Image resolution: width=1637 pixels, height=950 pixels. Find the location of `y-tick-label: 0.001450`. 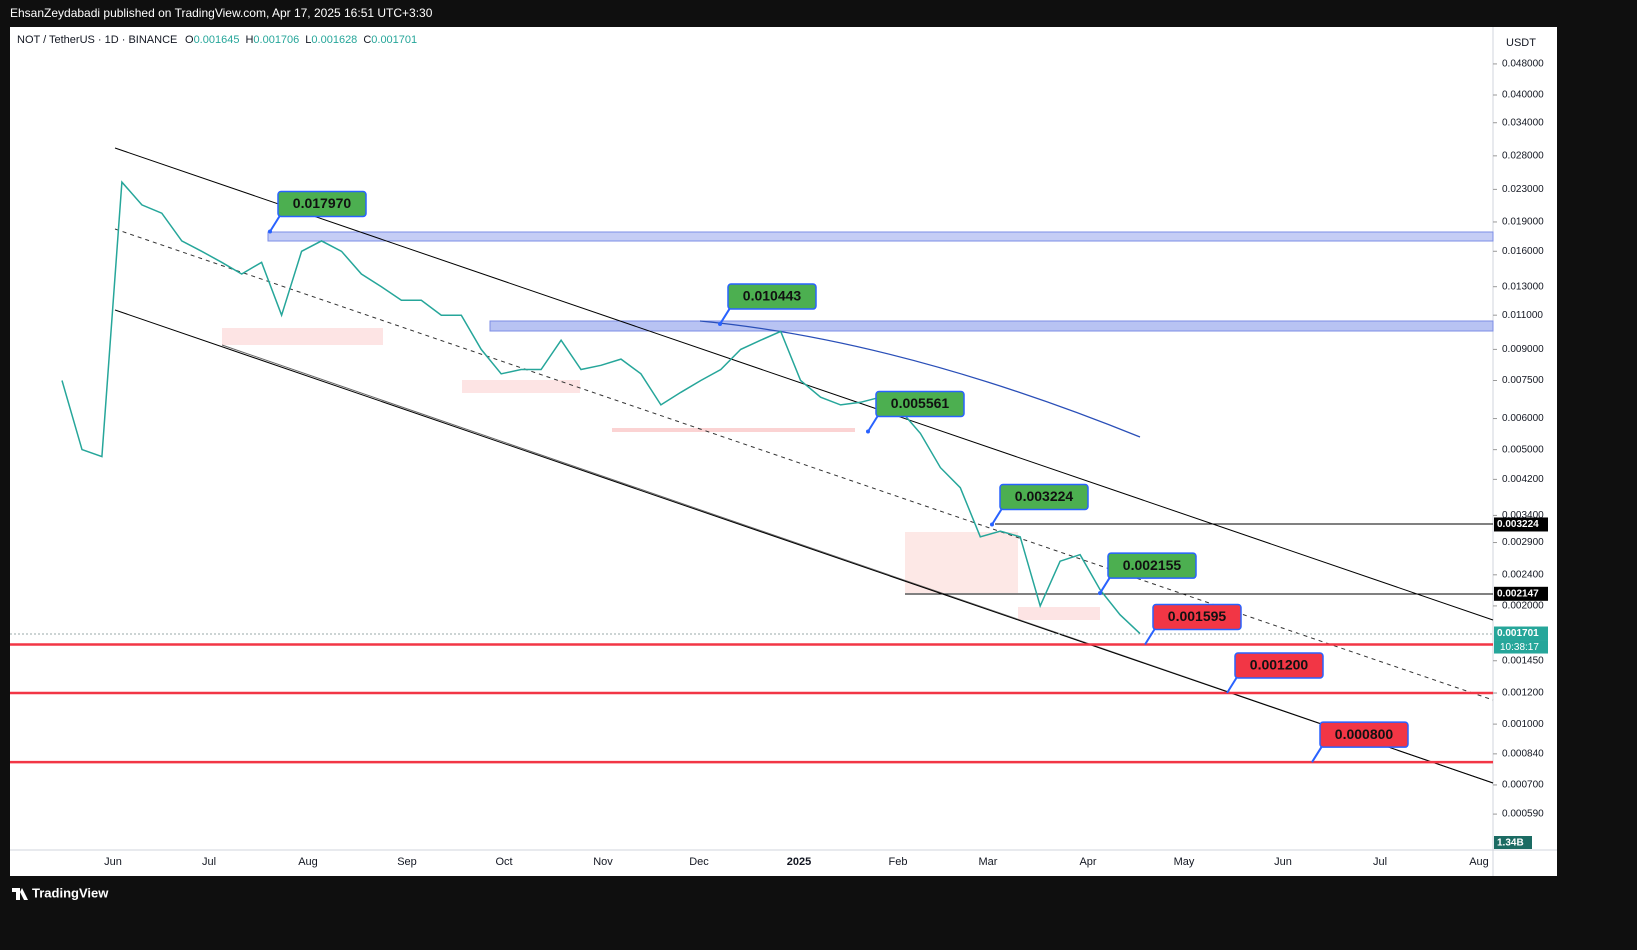

y-tick-label: 0.001450 is located at coordinates (1523, 660).